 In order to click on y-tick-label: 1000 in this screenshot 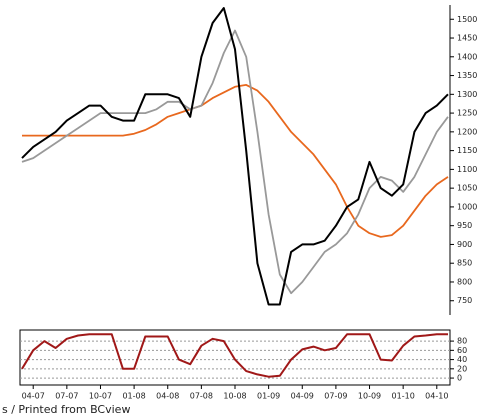, I will do `click(467, 206)`.